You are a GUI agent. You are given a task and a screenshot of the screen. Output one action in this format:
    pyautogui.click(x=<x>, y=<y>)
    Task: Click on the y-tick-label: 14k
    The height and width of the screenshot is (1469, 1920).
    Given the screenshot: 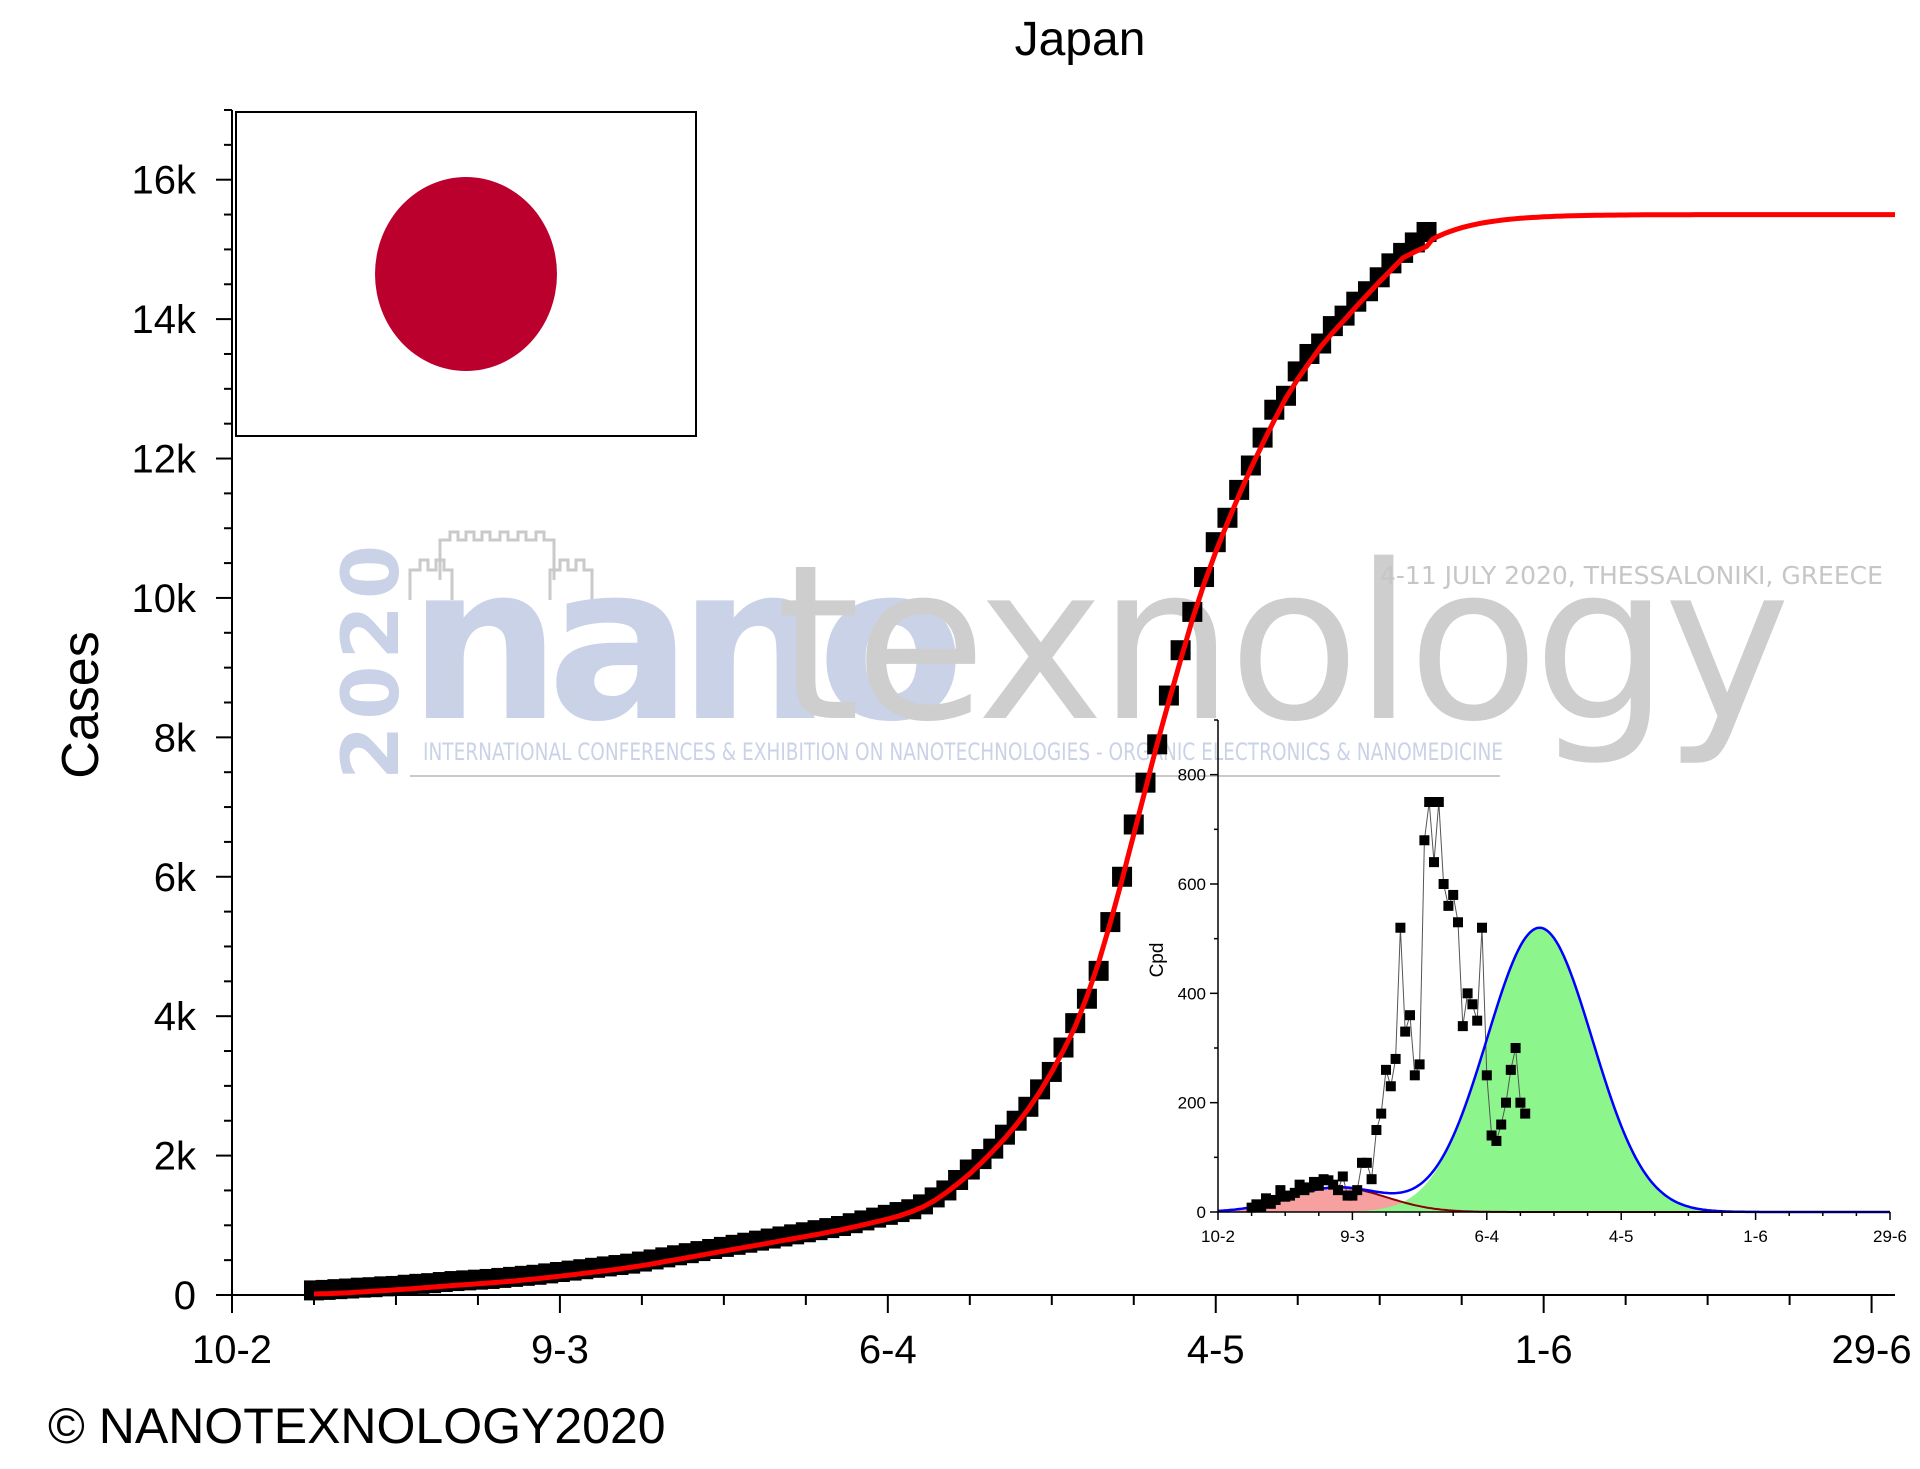 What is the action you would take?
    pyautogui.click(x=164, y=320)
    